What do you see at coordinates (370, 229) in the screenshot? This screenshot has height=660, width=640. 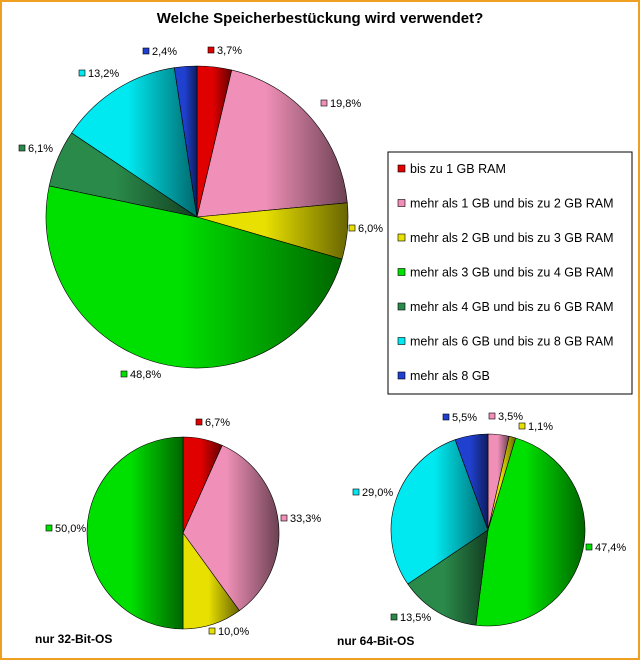 I see `pie-main-data-label-3: 6,0%` at bounding box center [370, 229].